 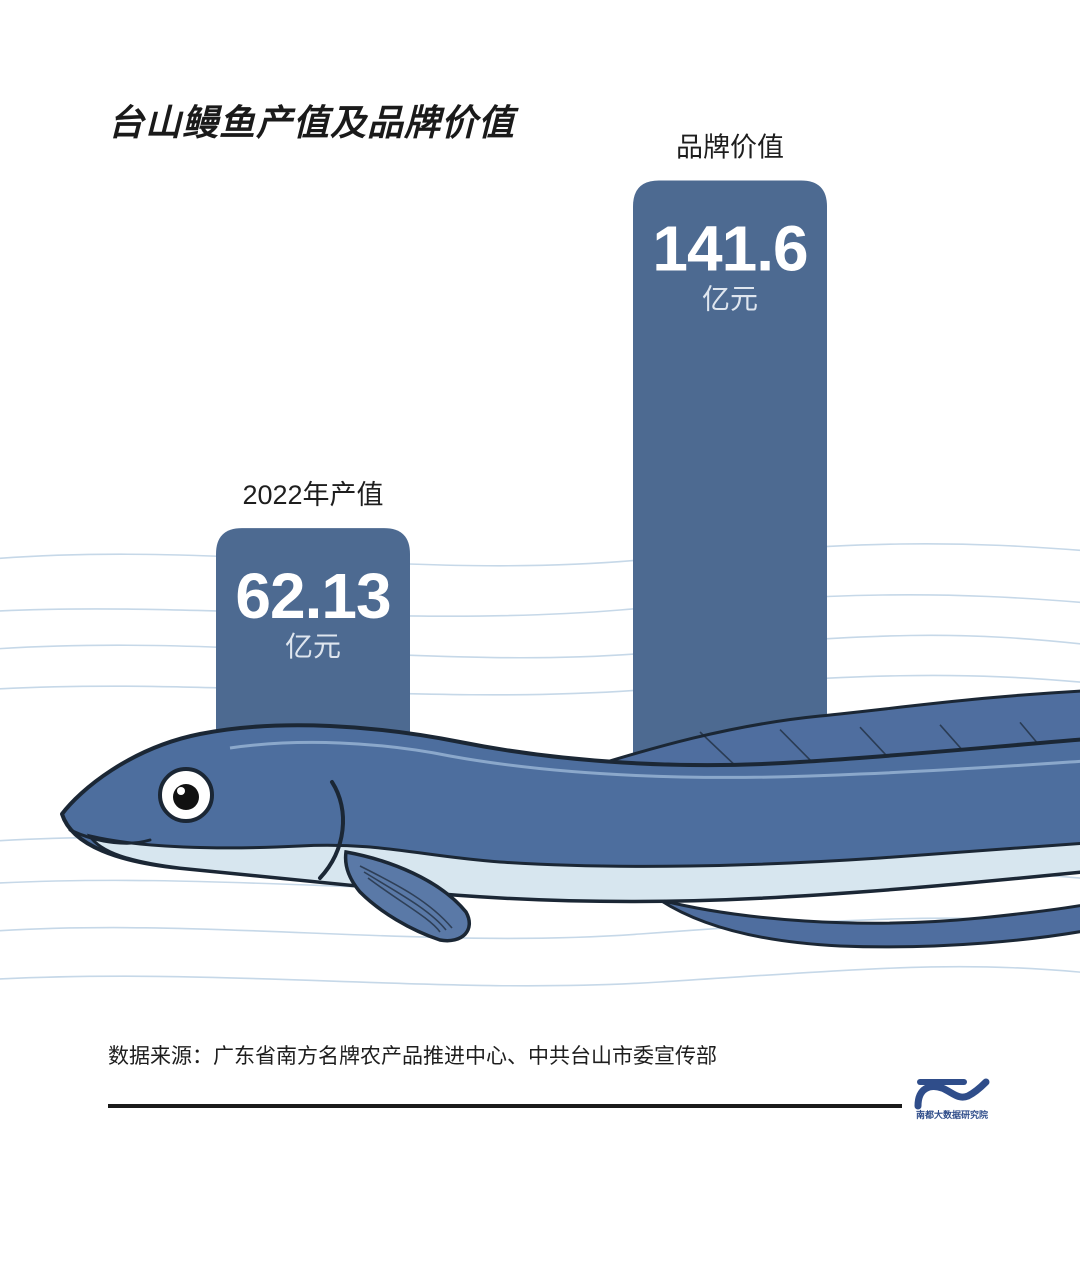 What do you see at coordinates (412, 1056) in the screenshot?
I see `data-source: 数据来源：广东省南方名牌农产品推进中心、中共台山市委宣传部` at bounding box center [412, 1056].